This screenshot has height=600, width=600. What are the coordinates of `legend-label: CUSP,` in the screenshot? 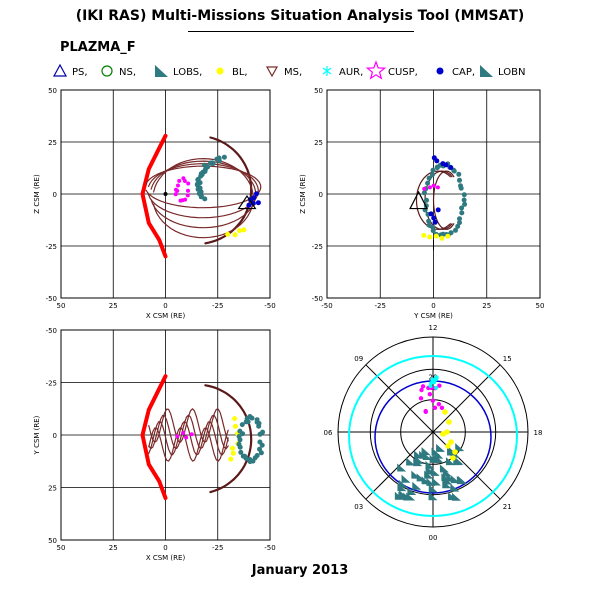 It's located at (403, 72).